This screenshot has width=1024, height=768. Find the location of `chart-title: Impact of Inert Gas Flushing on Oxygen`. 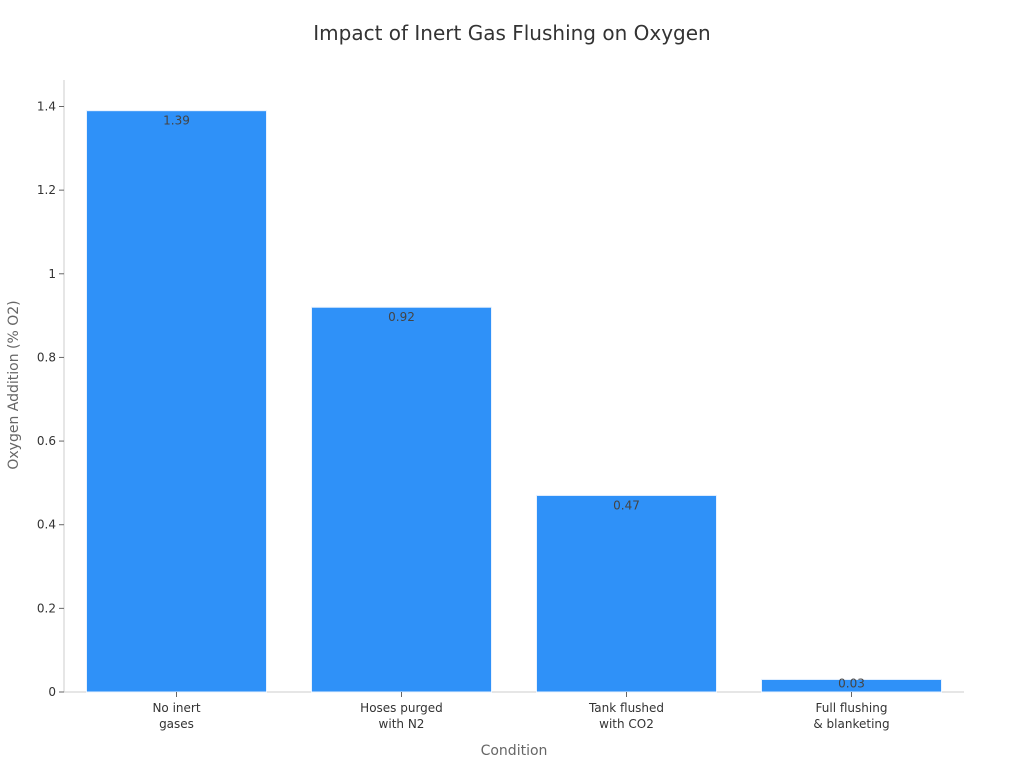

chart-title: Impact of Inert Gas Flushing on Oxygen is located at coordinates (511, 33).